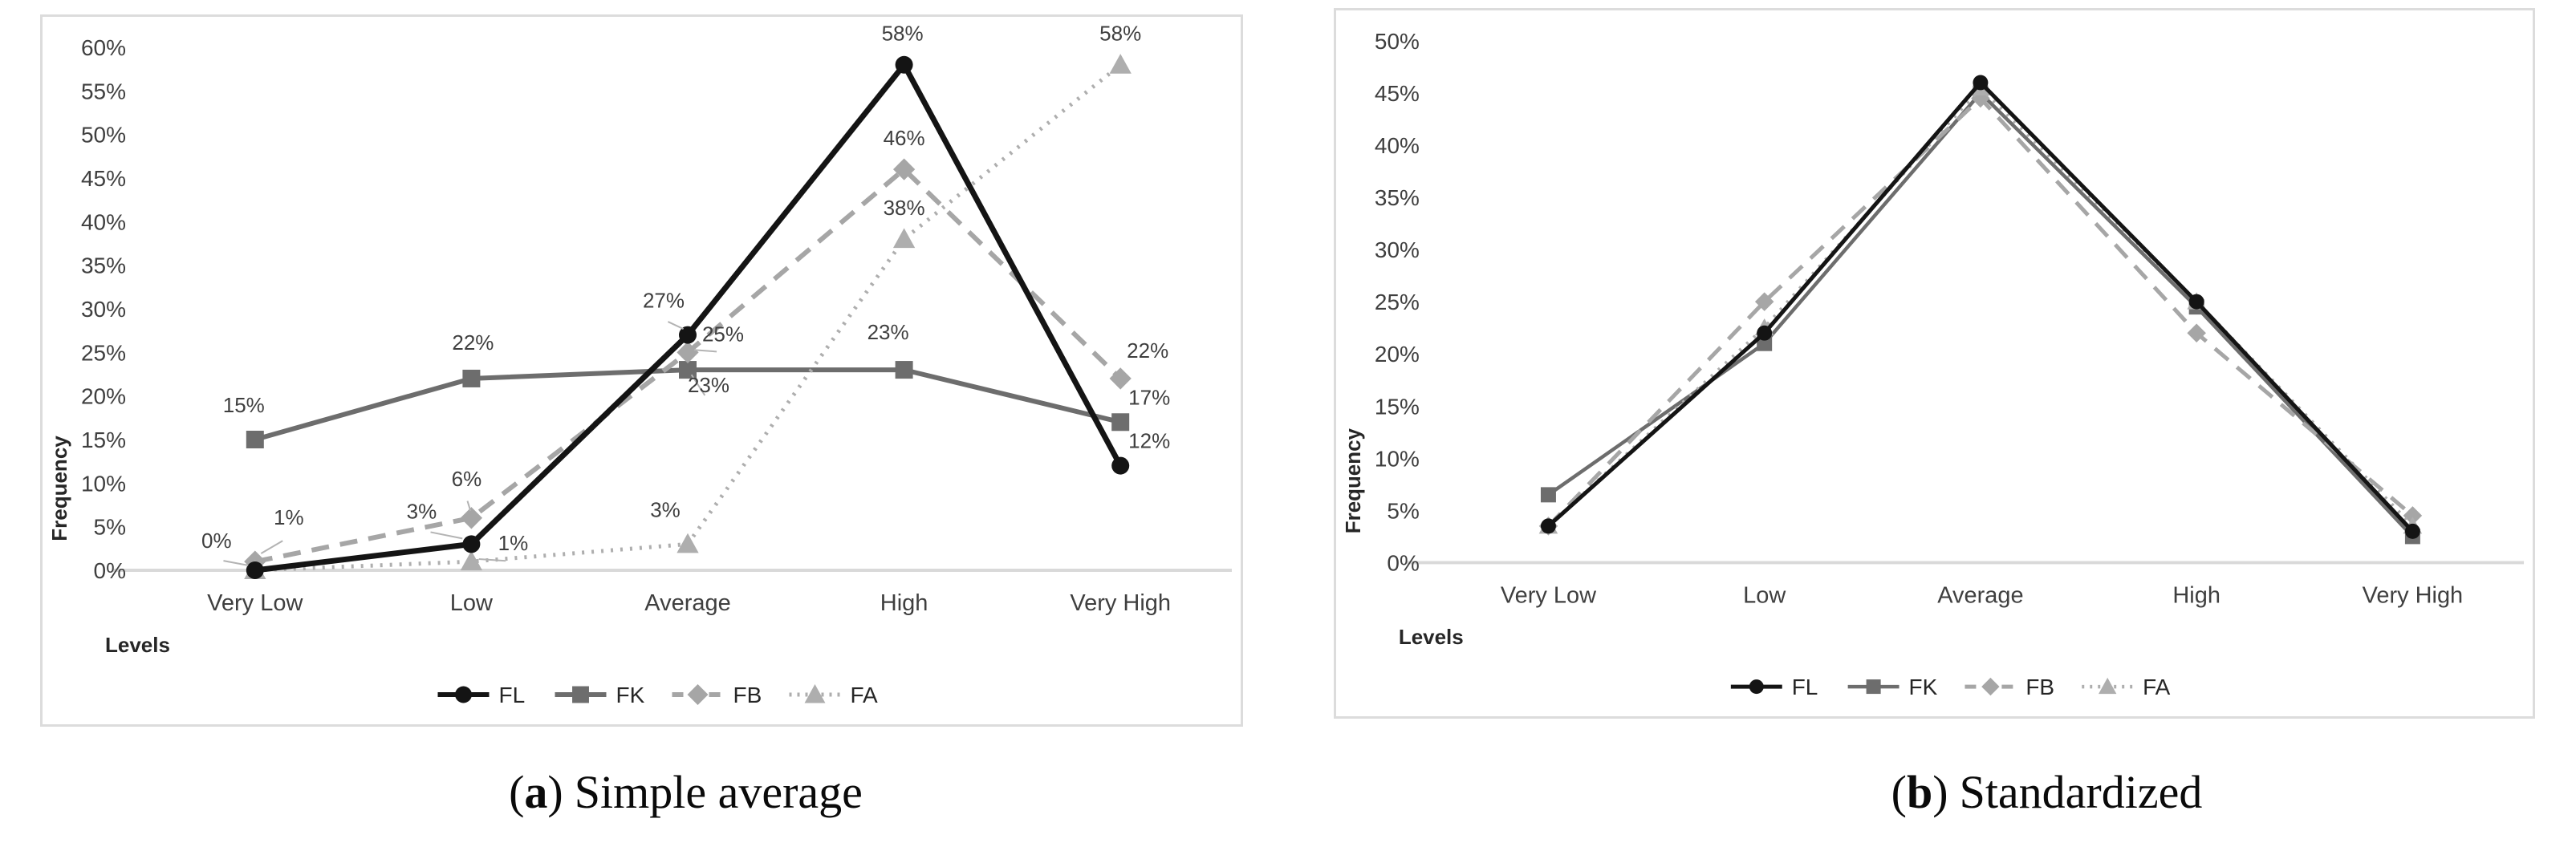 This screenshot has height=847, width=2576. I want to click on legend-circle-icon-FL, so click(1757, 687).